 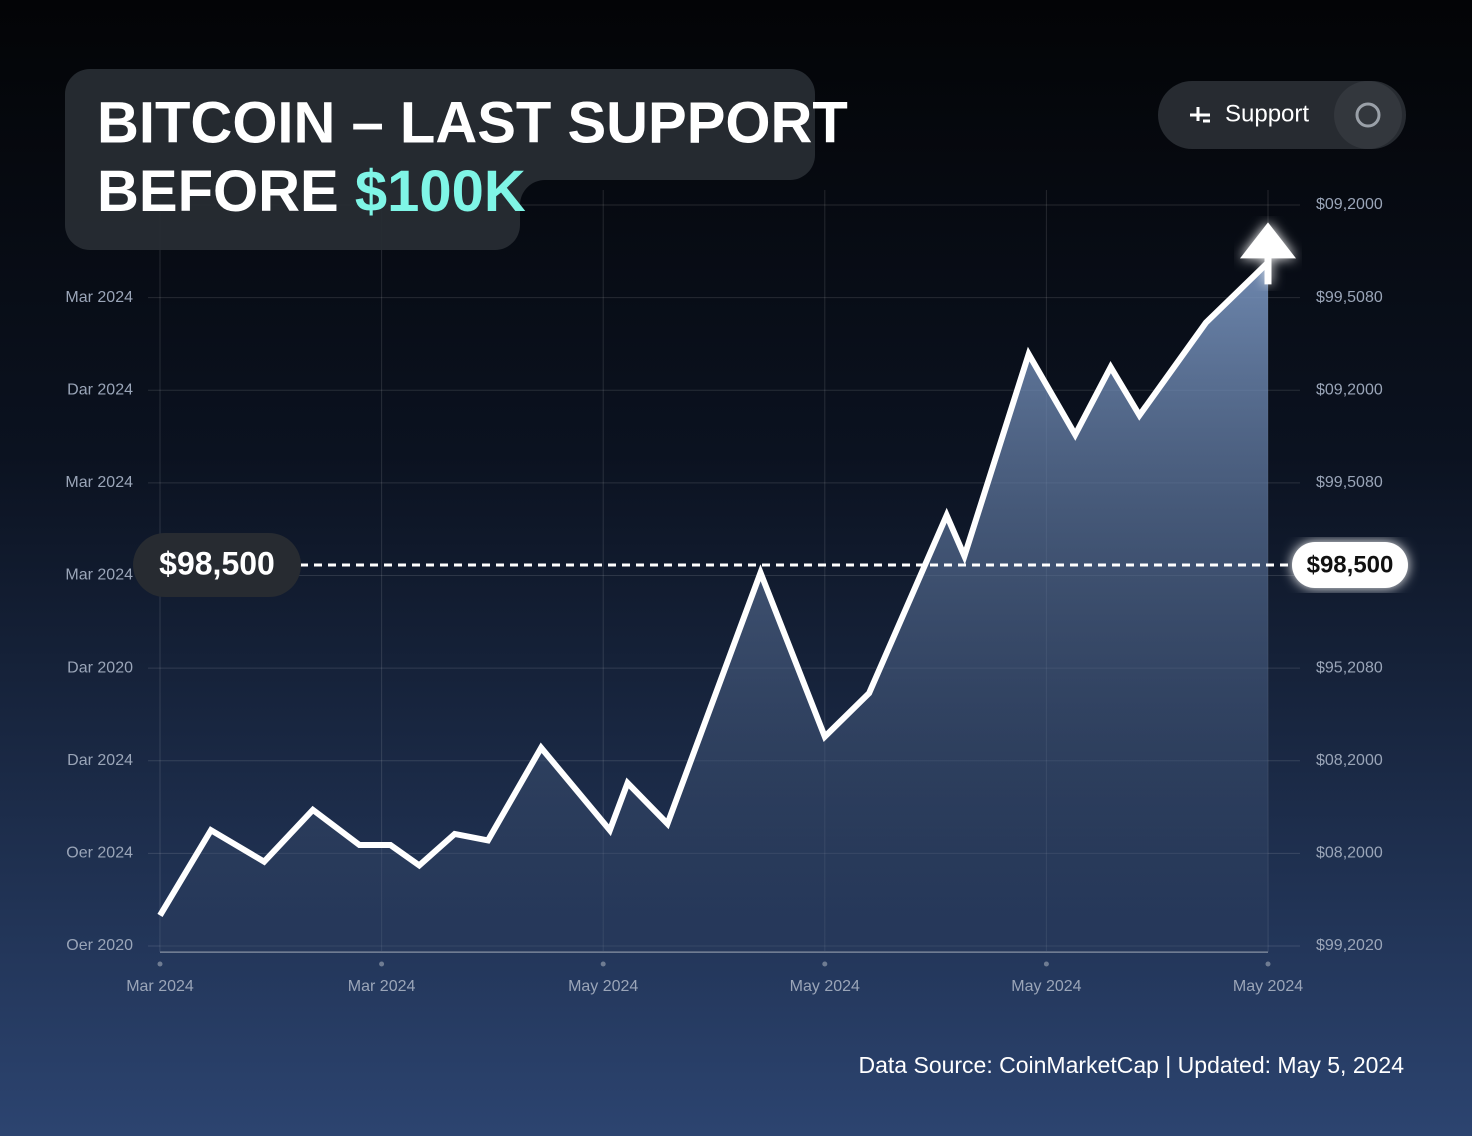 I want to click on arrow-head, so click(x=1268, y=240).